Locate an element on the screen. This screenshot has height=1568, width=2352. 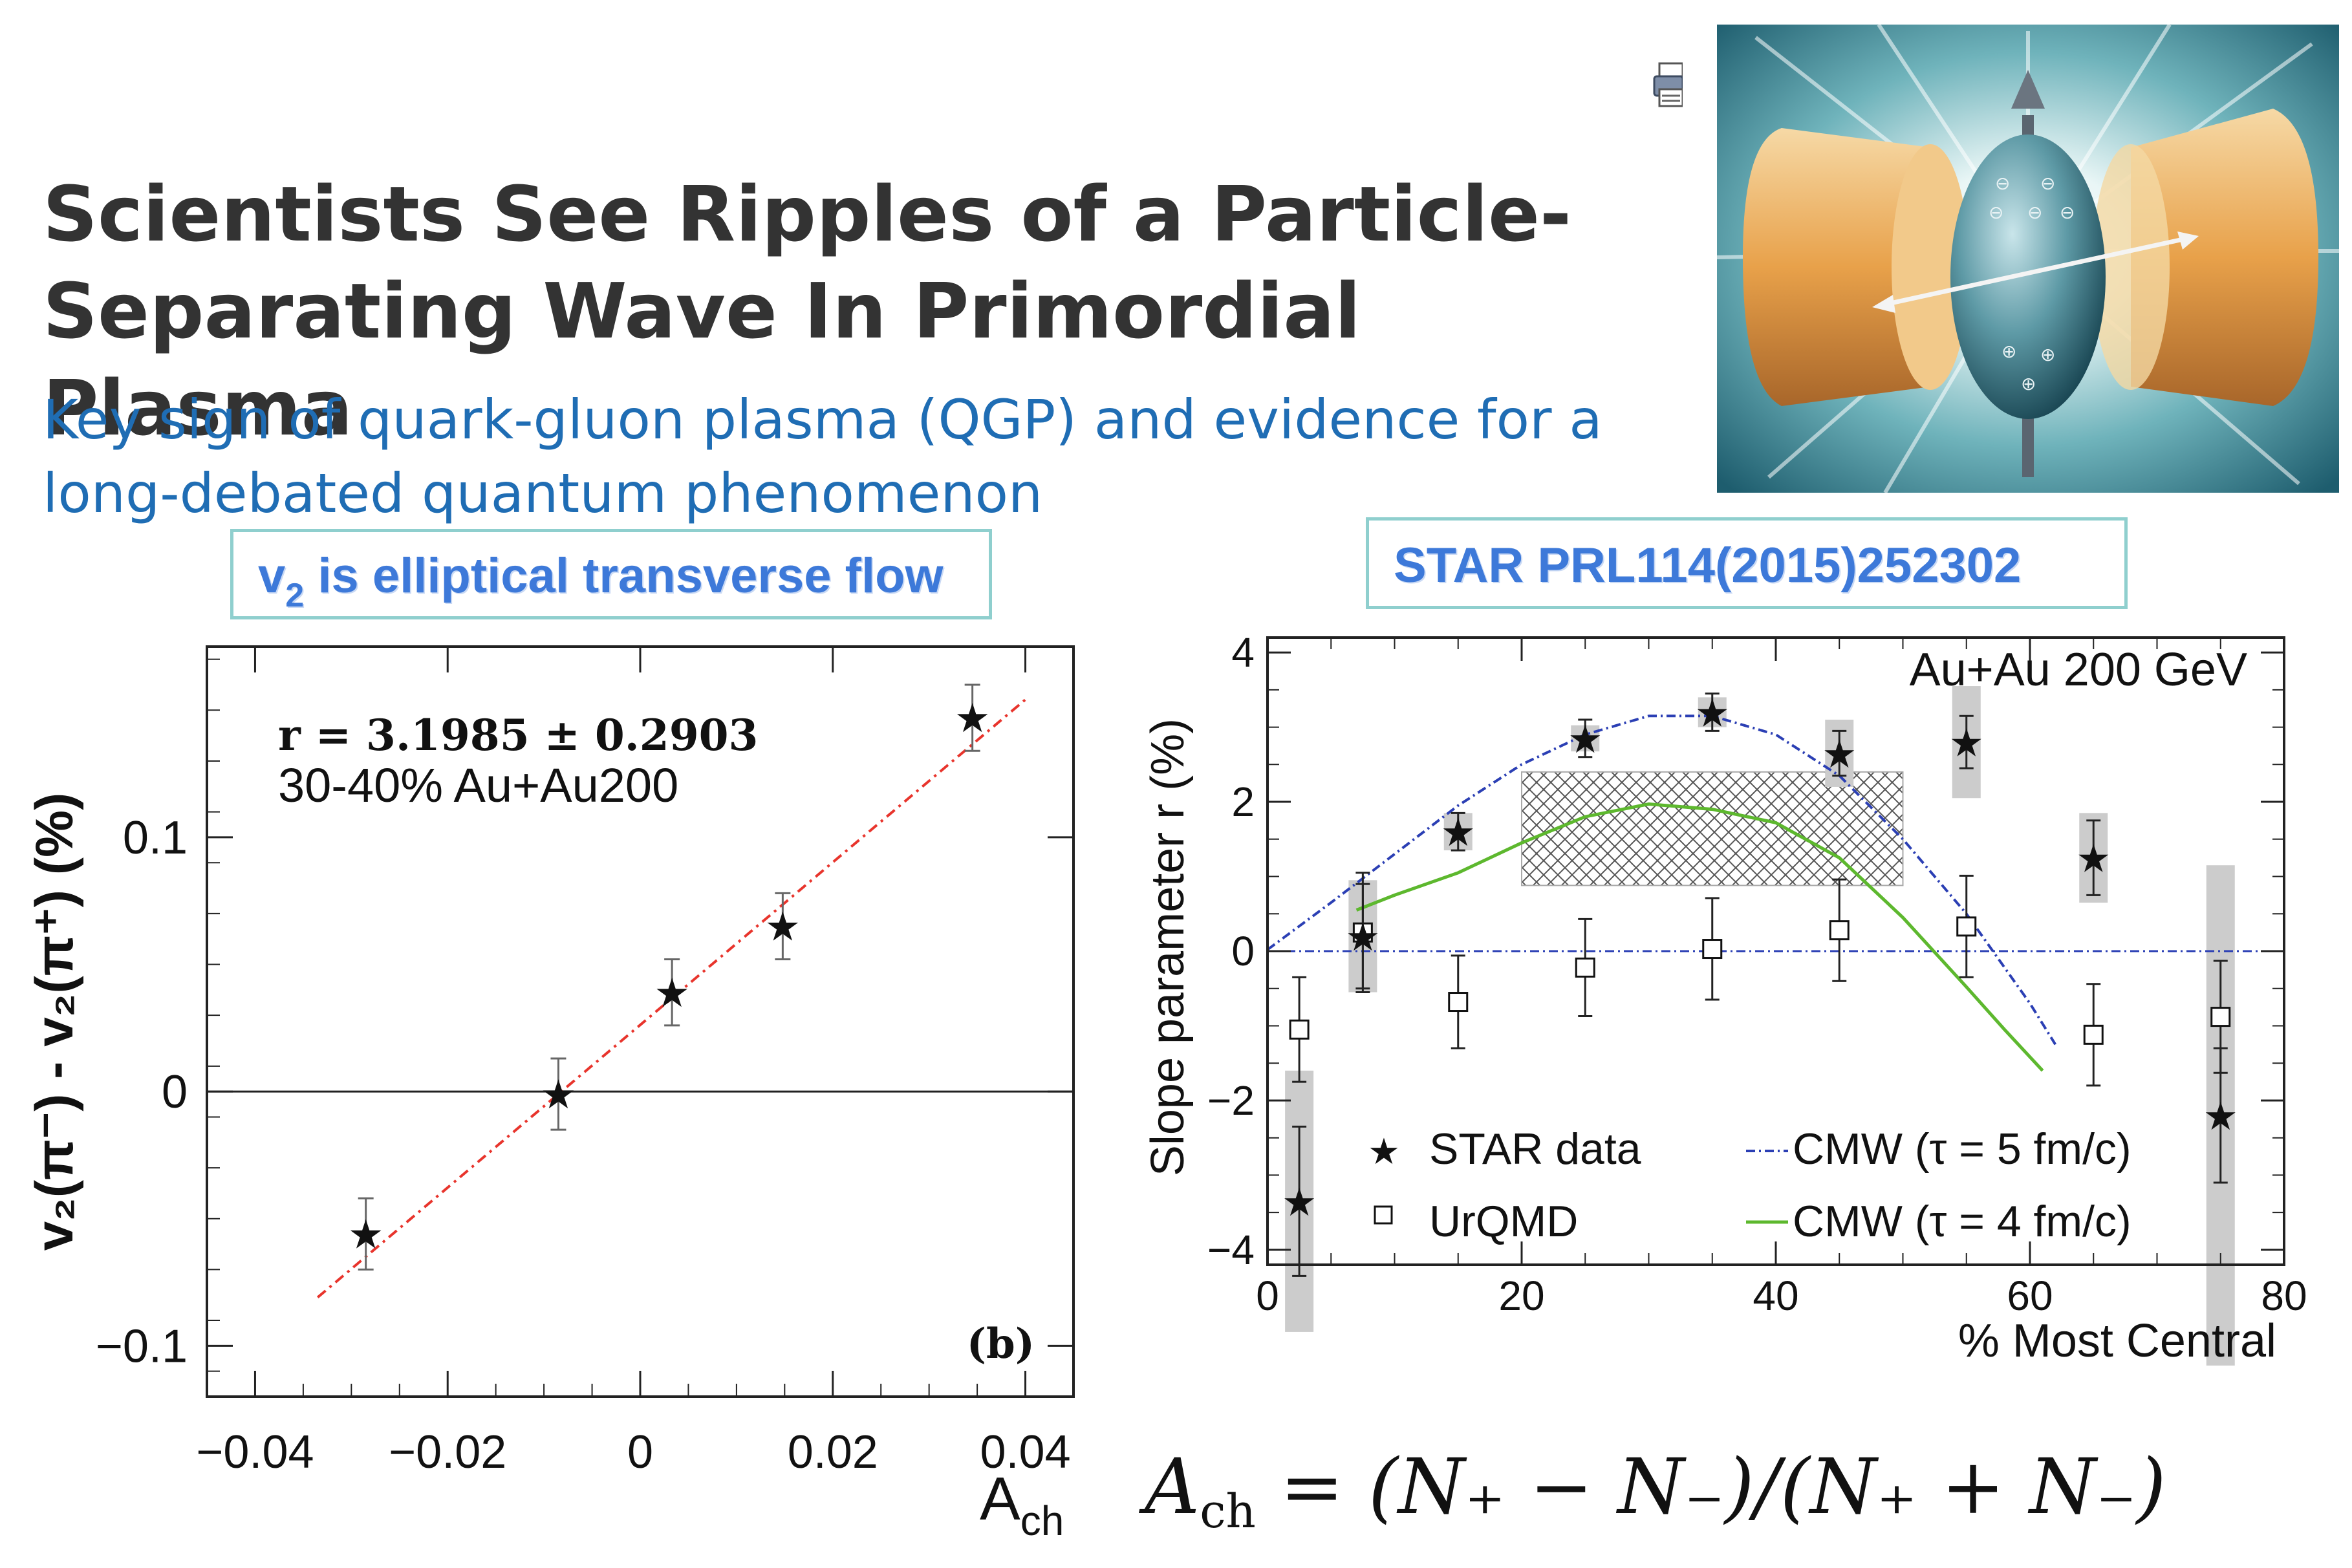
v2-symbol: v is located at coordinates (272, 575).